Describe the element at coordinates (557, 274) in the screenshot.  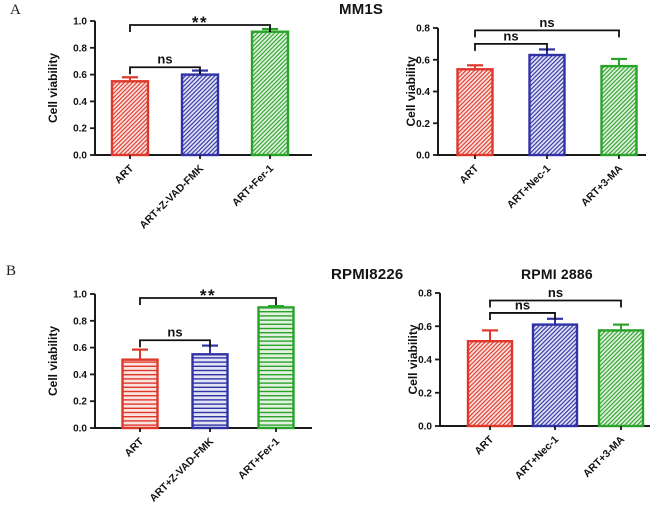
I see `chart-title-rpmi2886: RPMI 2886` at that location.